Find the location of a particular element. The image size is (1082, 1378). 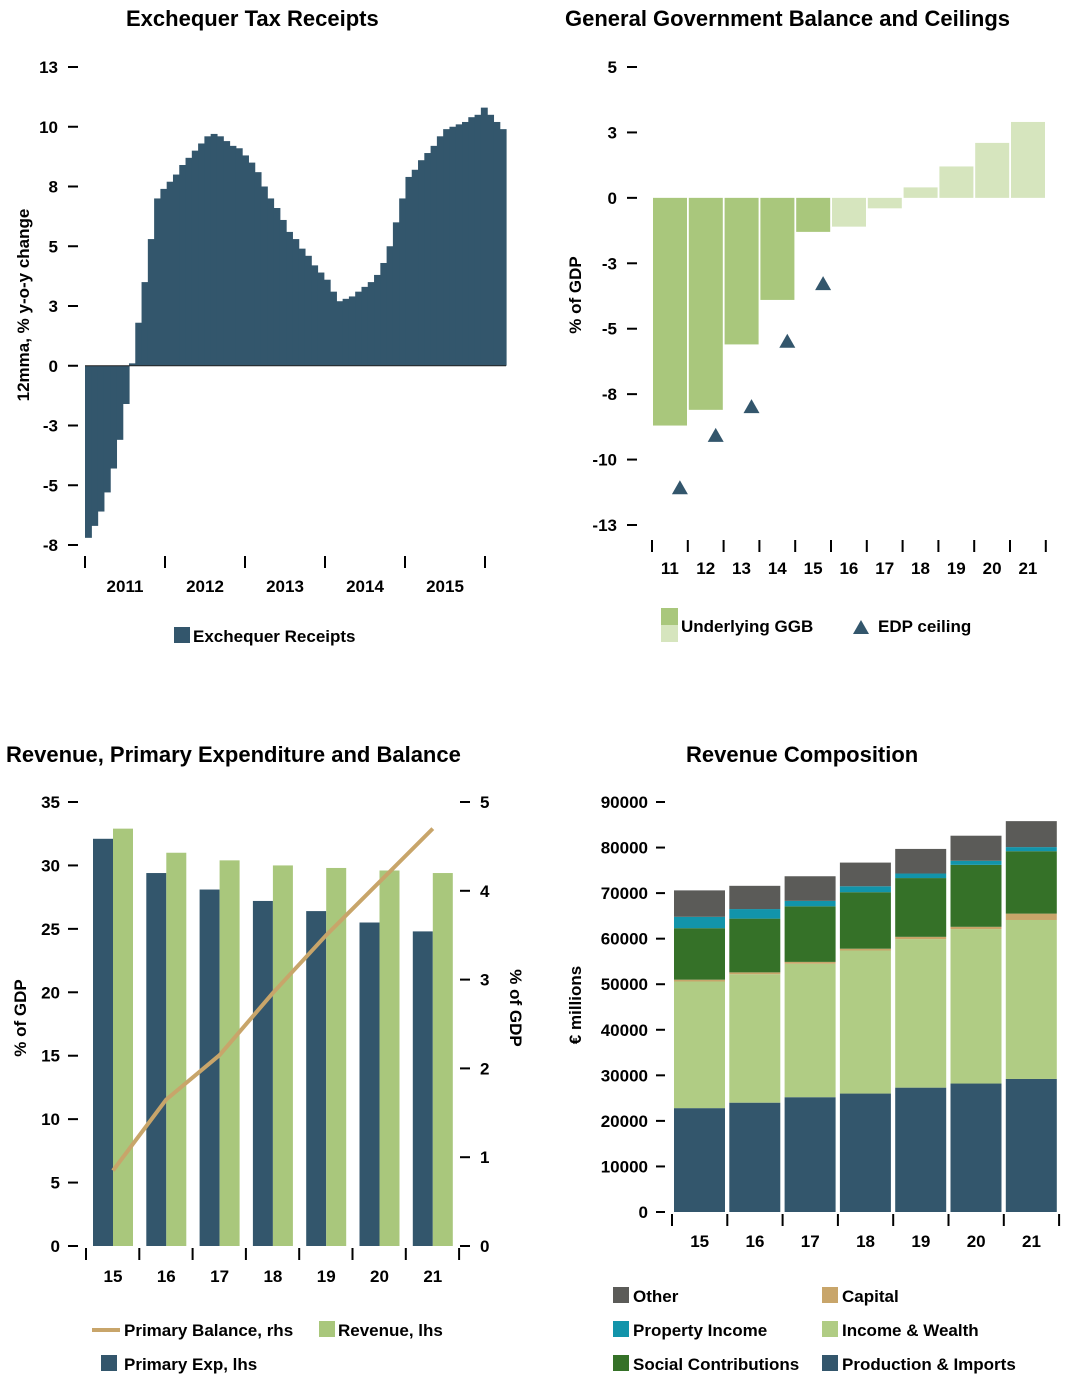

y-tick-label: 15 is located at coordinates (50, 1056).